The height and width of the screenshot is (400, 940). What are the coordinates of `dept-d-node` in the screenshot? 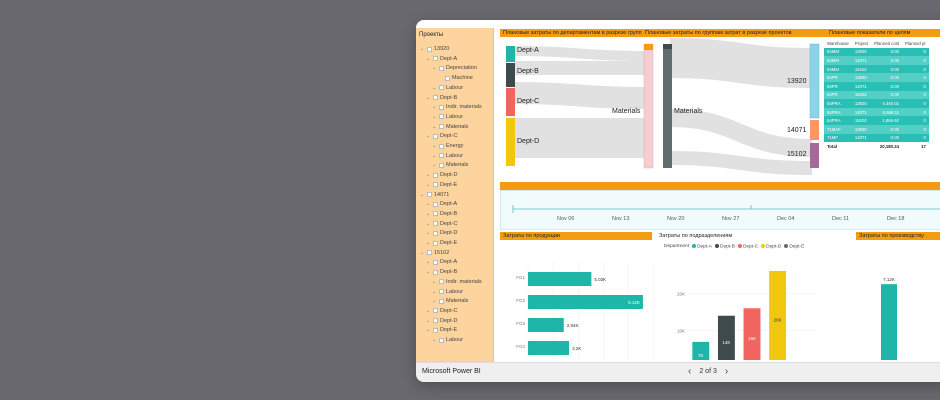 It's located at (510, 142).